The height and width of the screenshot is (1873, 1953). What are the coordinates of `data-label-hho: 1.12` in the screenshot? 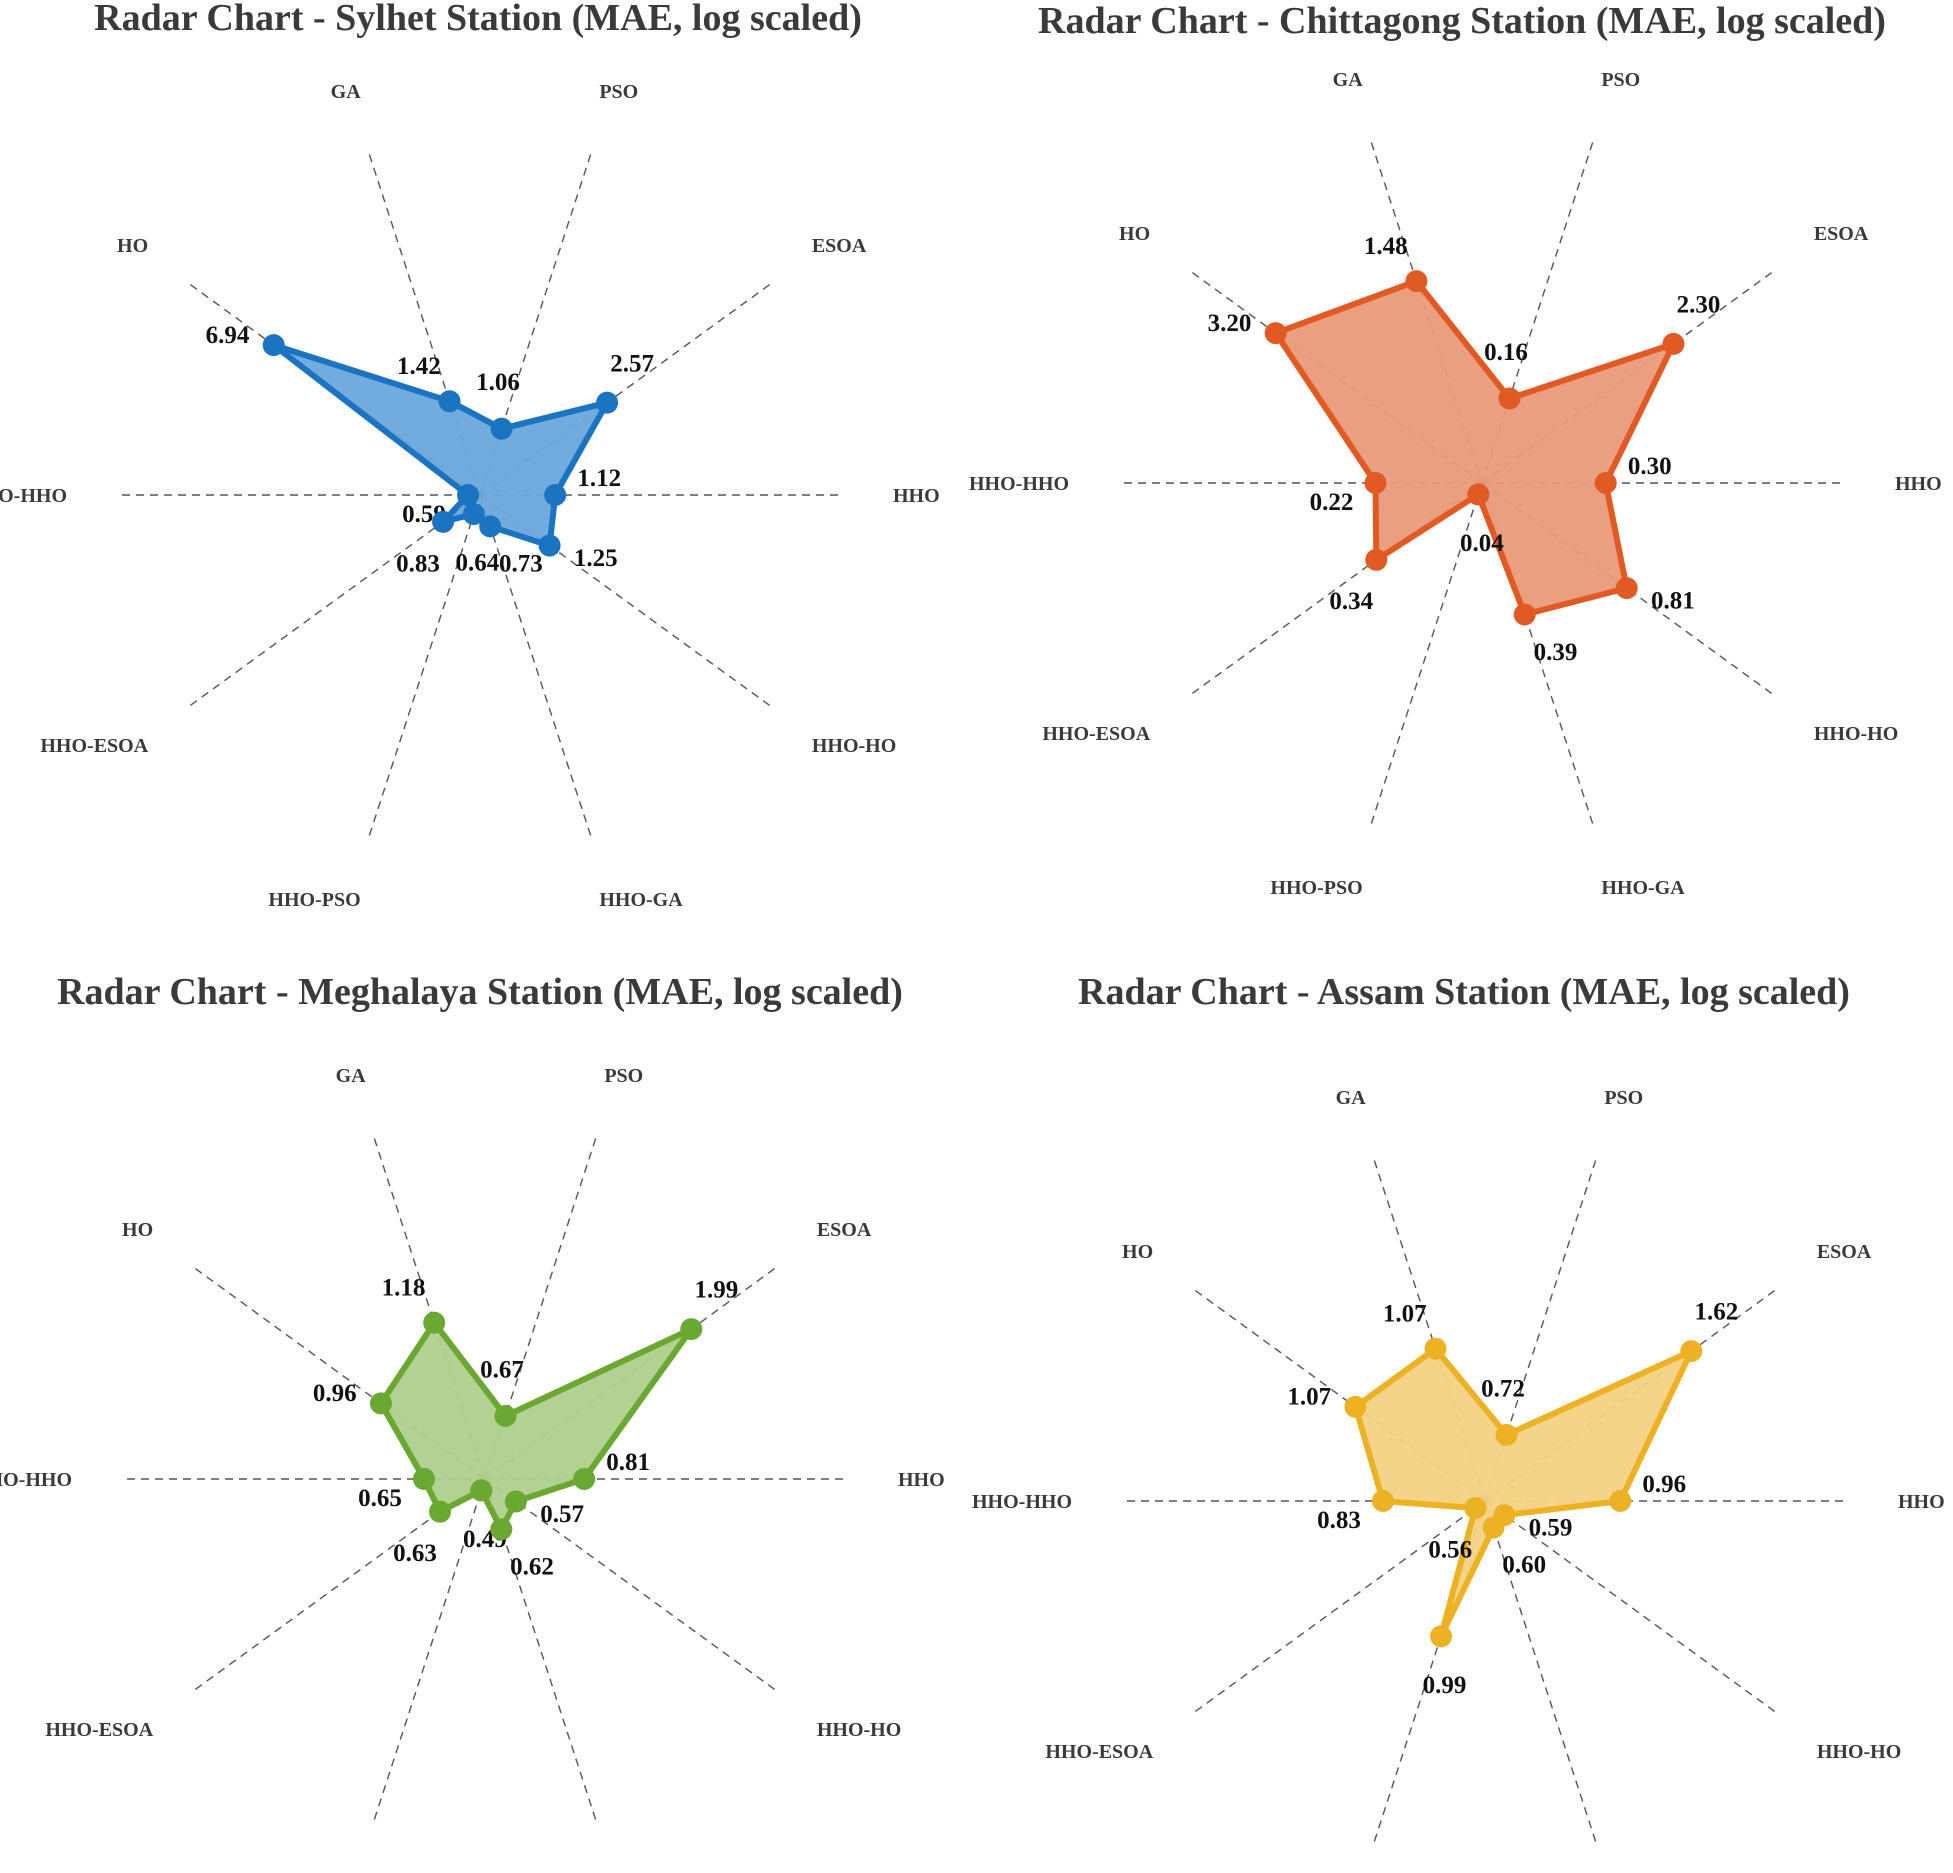 It's located at (599, 478).